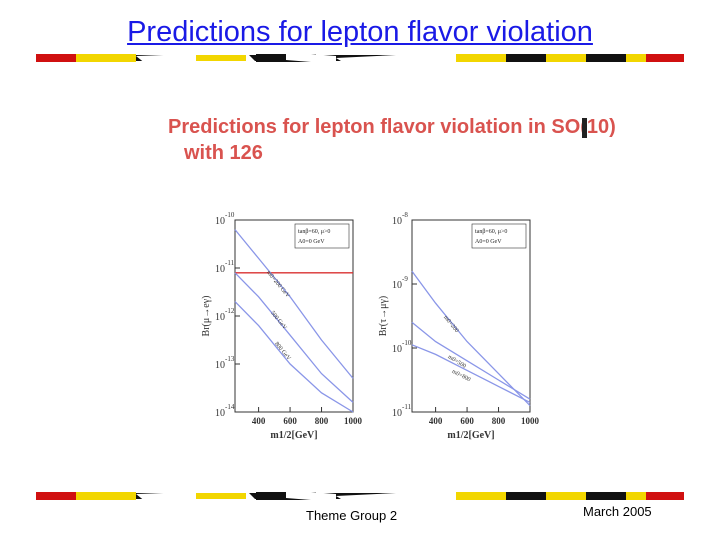  Describe the element at coordinates (230, 359) in the screenshot. I see `y-tick-exp: -13` at that location.